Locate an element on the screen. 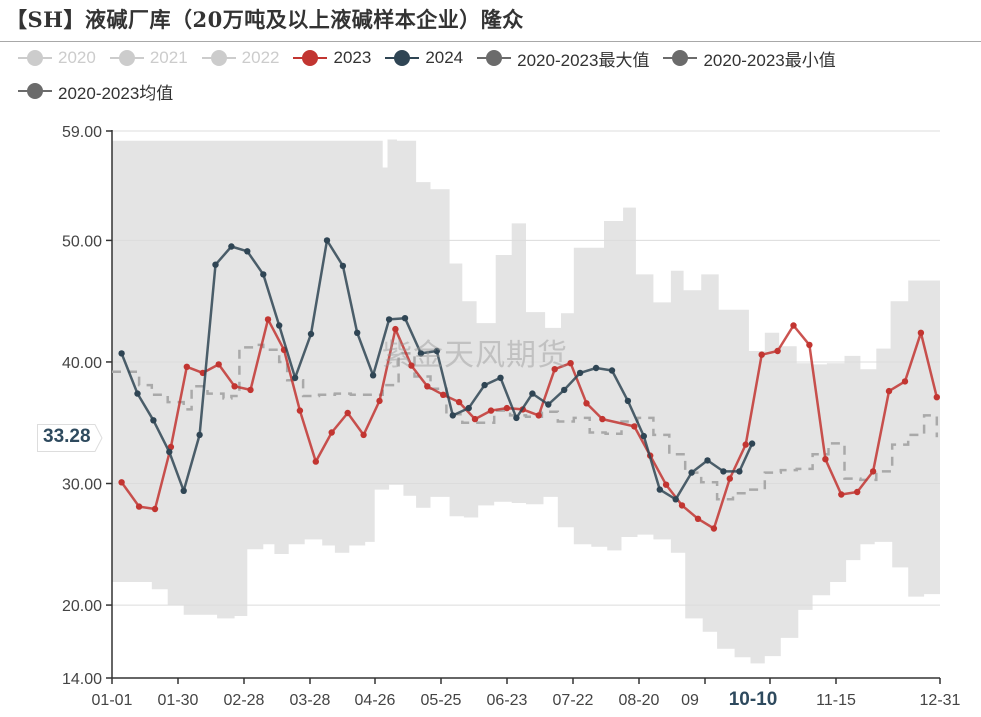 The width and height of the screenshot is (981, 717). pointer-label-box-icon is located at coordinates (70, 438).